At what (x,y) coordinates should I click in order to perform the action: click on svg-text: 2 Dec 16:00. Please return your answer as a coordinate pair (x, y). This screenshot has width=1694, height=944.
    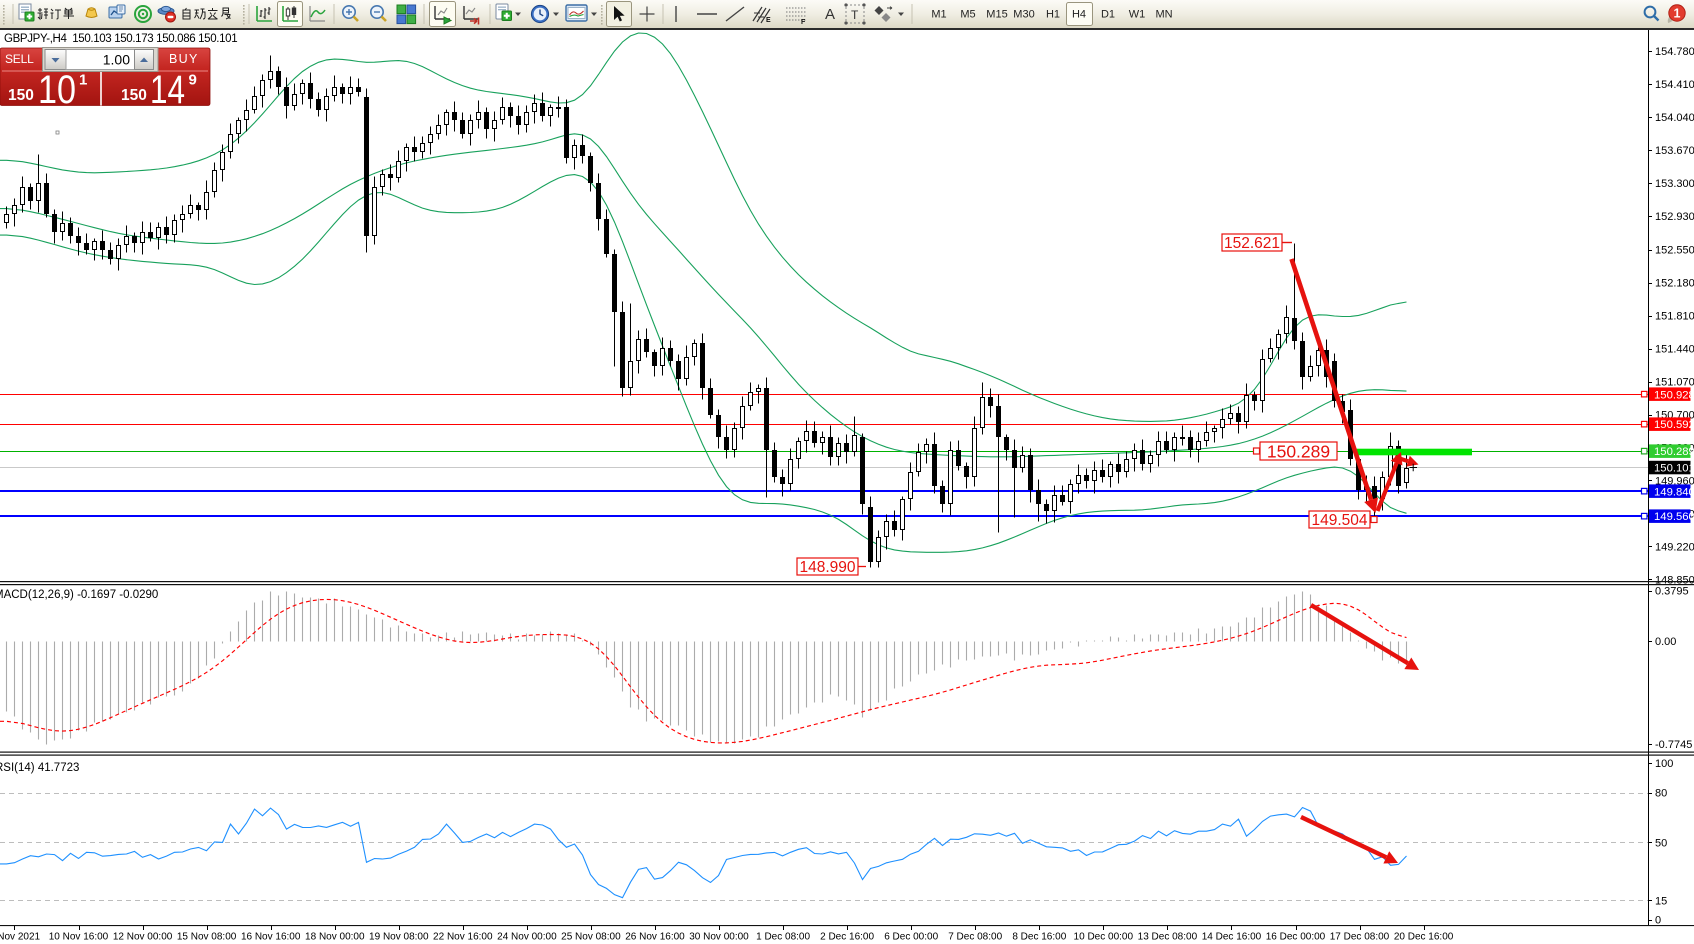
    Looking at the image, I should click on (847, 937).